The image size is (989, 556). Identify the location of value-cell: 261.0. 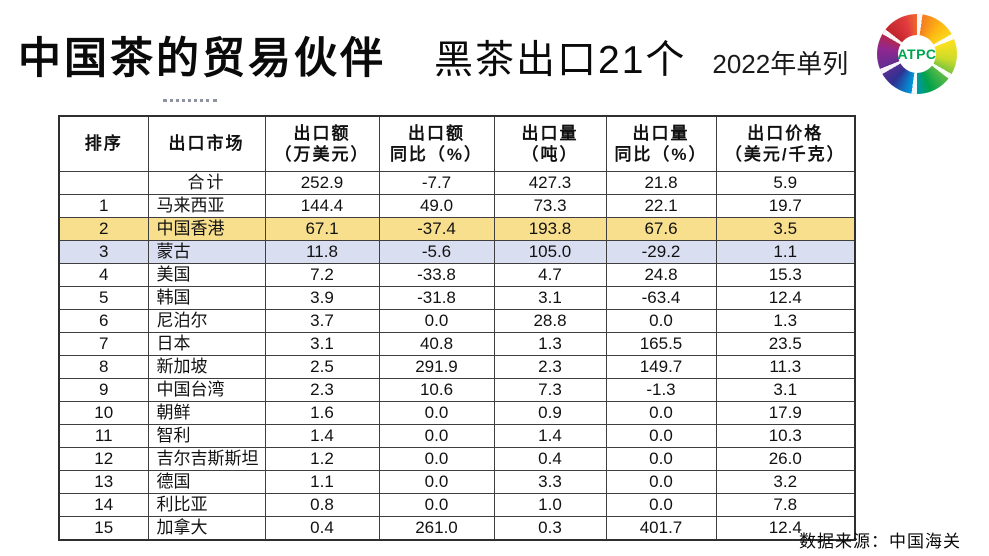
(436, 528).